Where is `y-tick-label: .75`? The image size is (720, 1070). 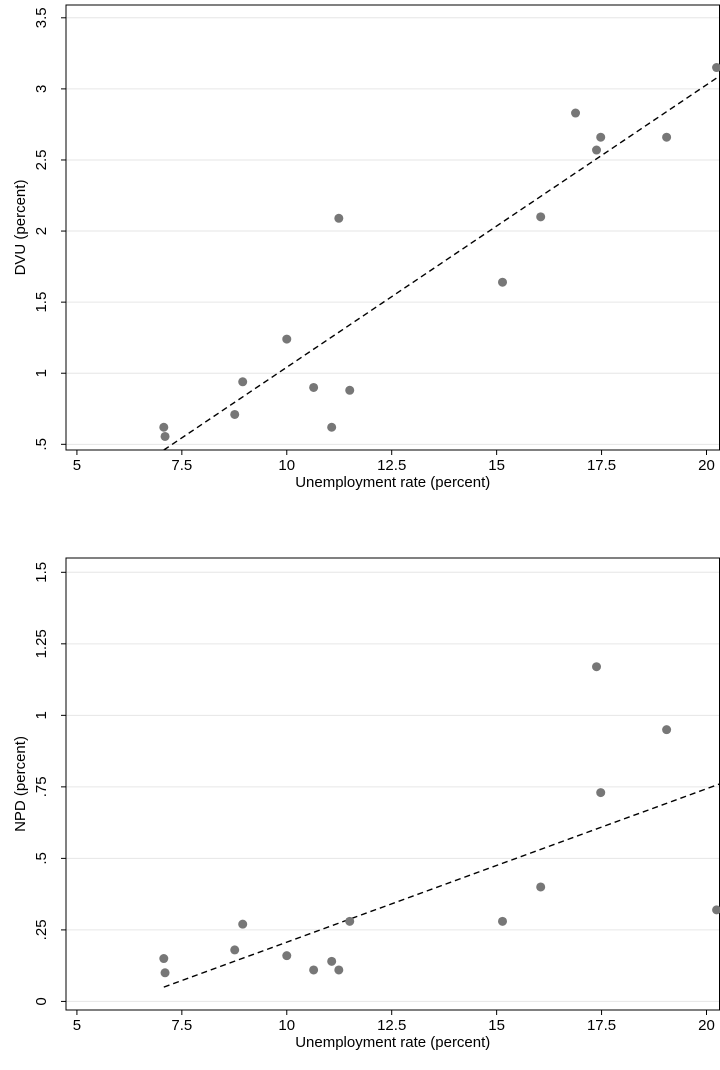 y-tick-label: .75 is located at coordinates (41, 786).